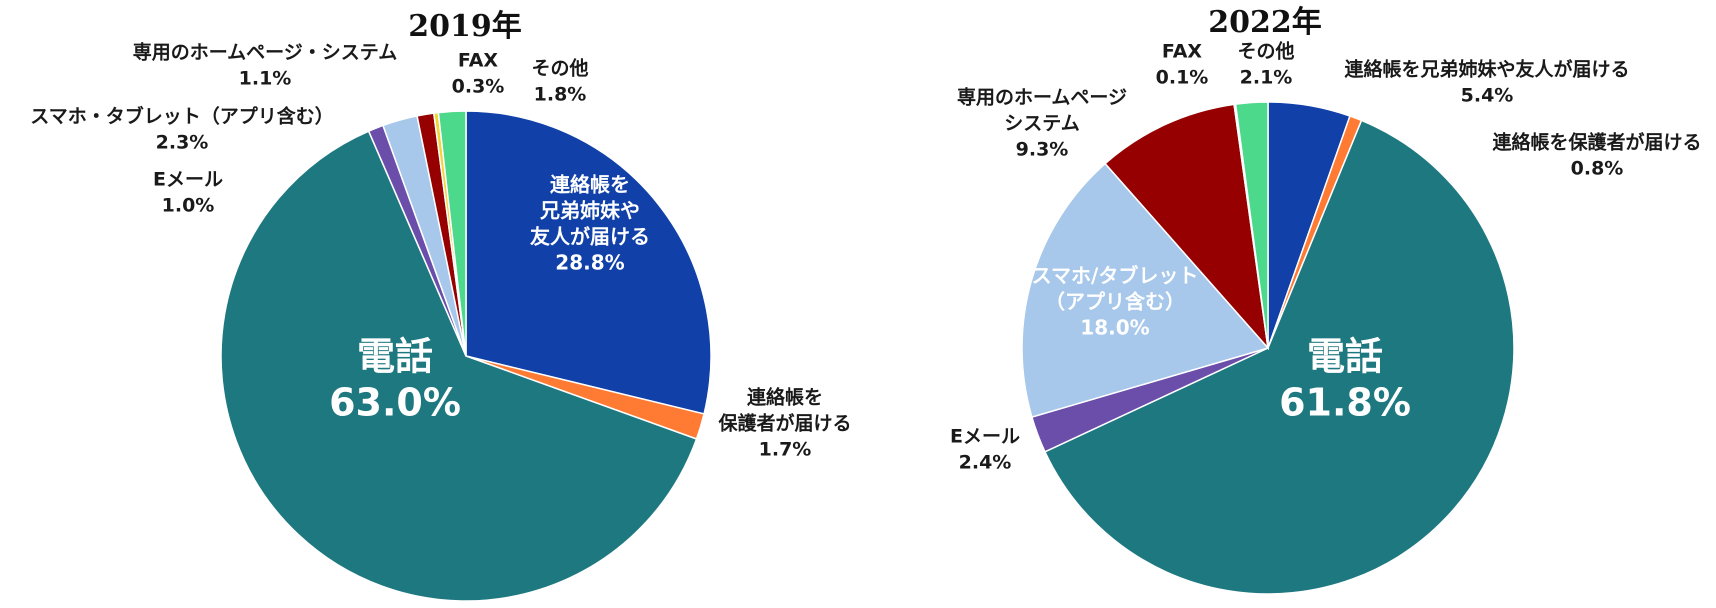 Image resolution: width=1716 pixels, height=608 pixels. Describe the element at coordinates (985, 463) in the screenshot. I see `data-label-value-1-3: 2.4%` at that location.